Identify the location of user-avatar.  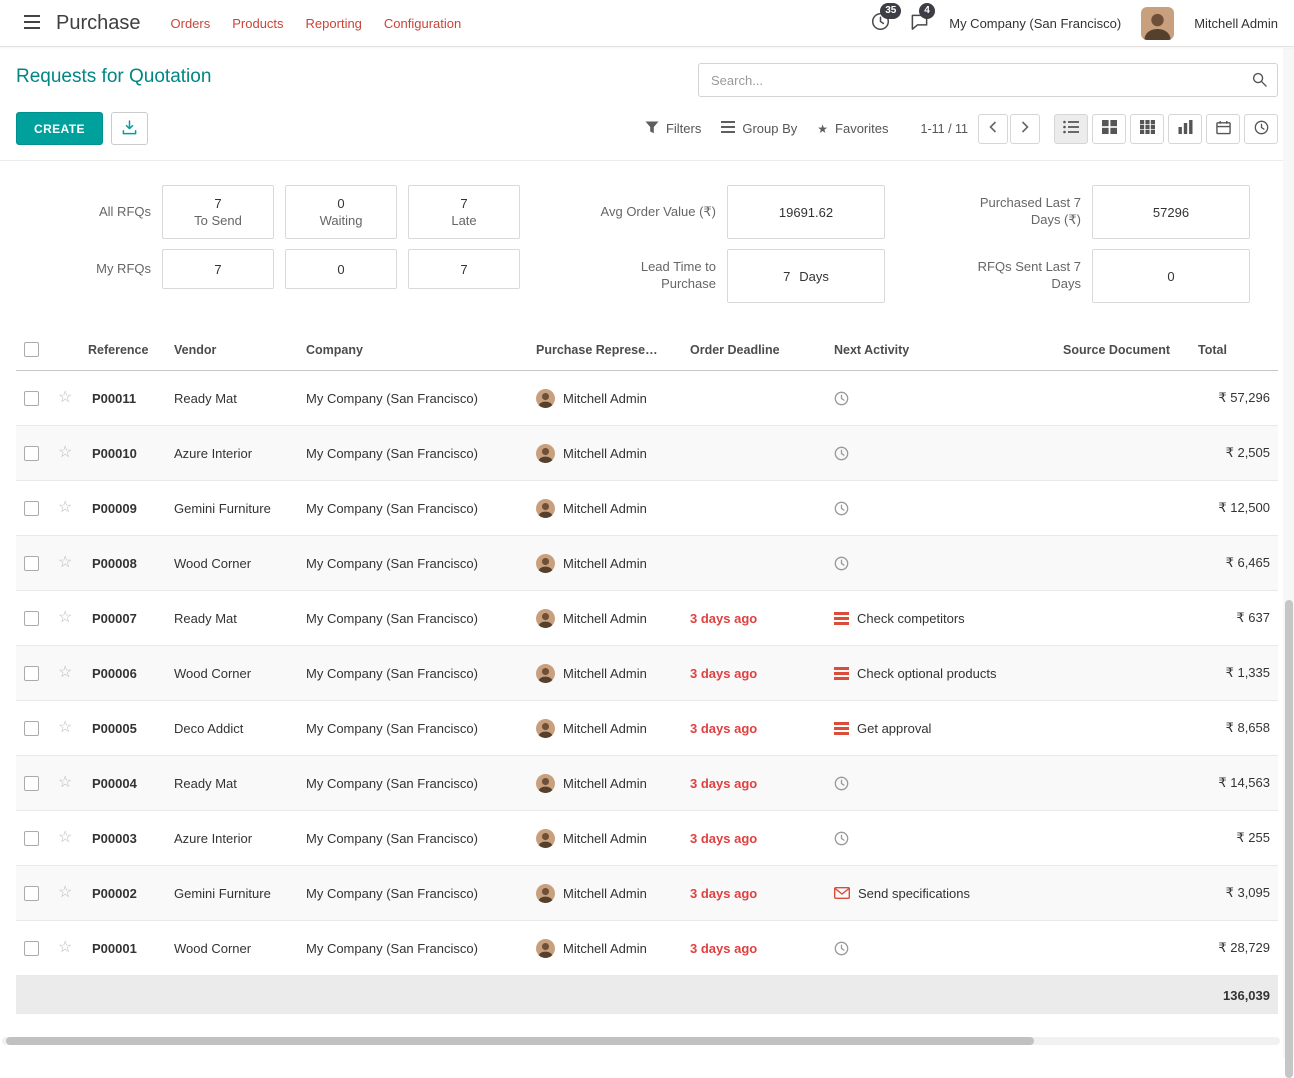
(1158, 23).